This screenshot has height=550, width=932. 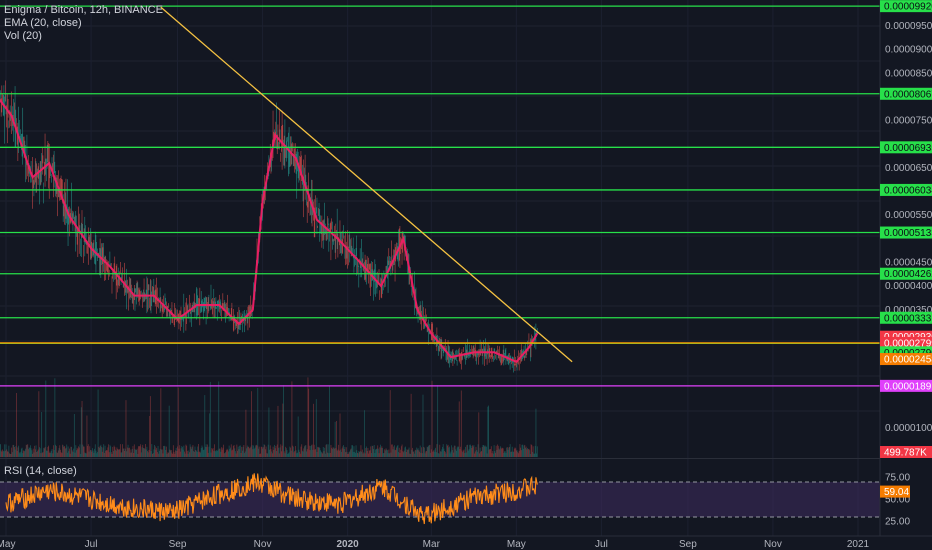 I want to click on price-tag, so click(x=906, y=359).